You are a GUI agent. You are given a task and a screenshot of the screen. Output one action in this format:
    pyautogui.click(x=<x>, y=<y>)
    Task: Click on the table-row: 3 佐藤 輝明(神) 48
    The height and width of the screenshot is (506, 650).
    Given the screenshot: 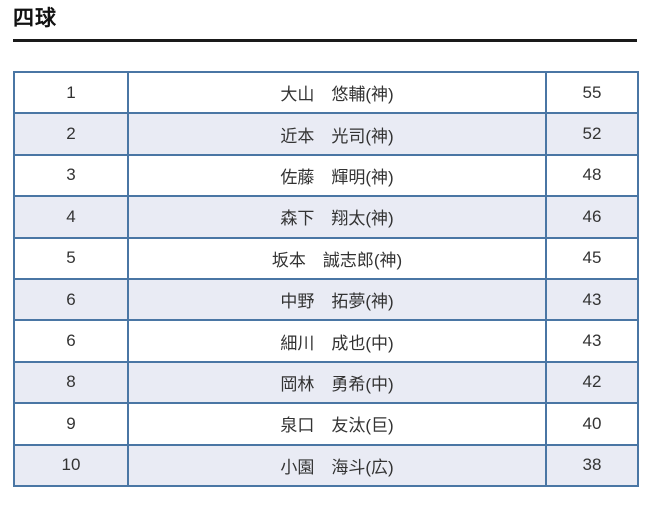 What is the action you would take?
    pyautogui.click(x=326, y=175)
    